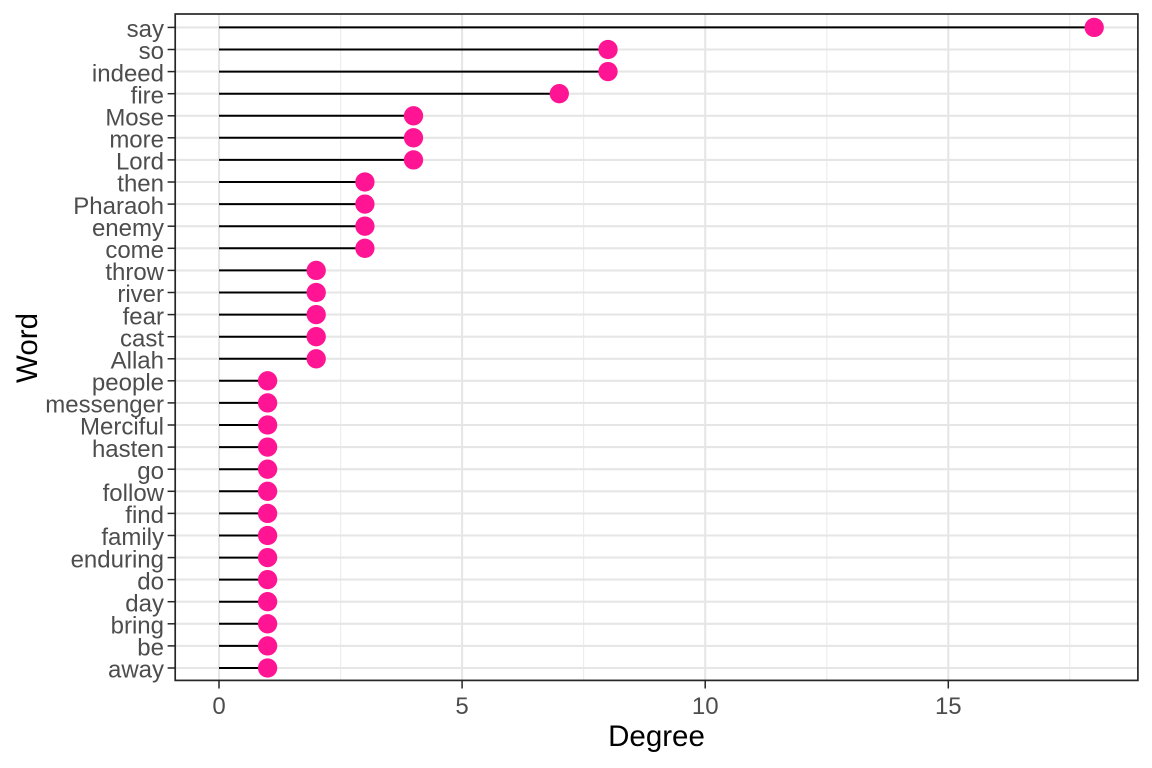 The image size is (1152, 768). Describe the element at coordinates (27, 348) in the screenshot. I see `svg-text: Word` at that location.